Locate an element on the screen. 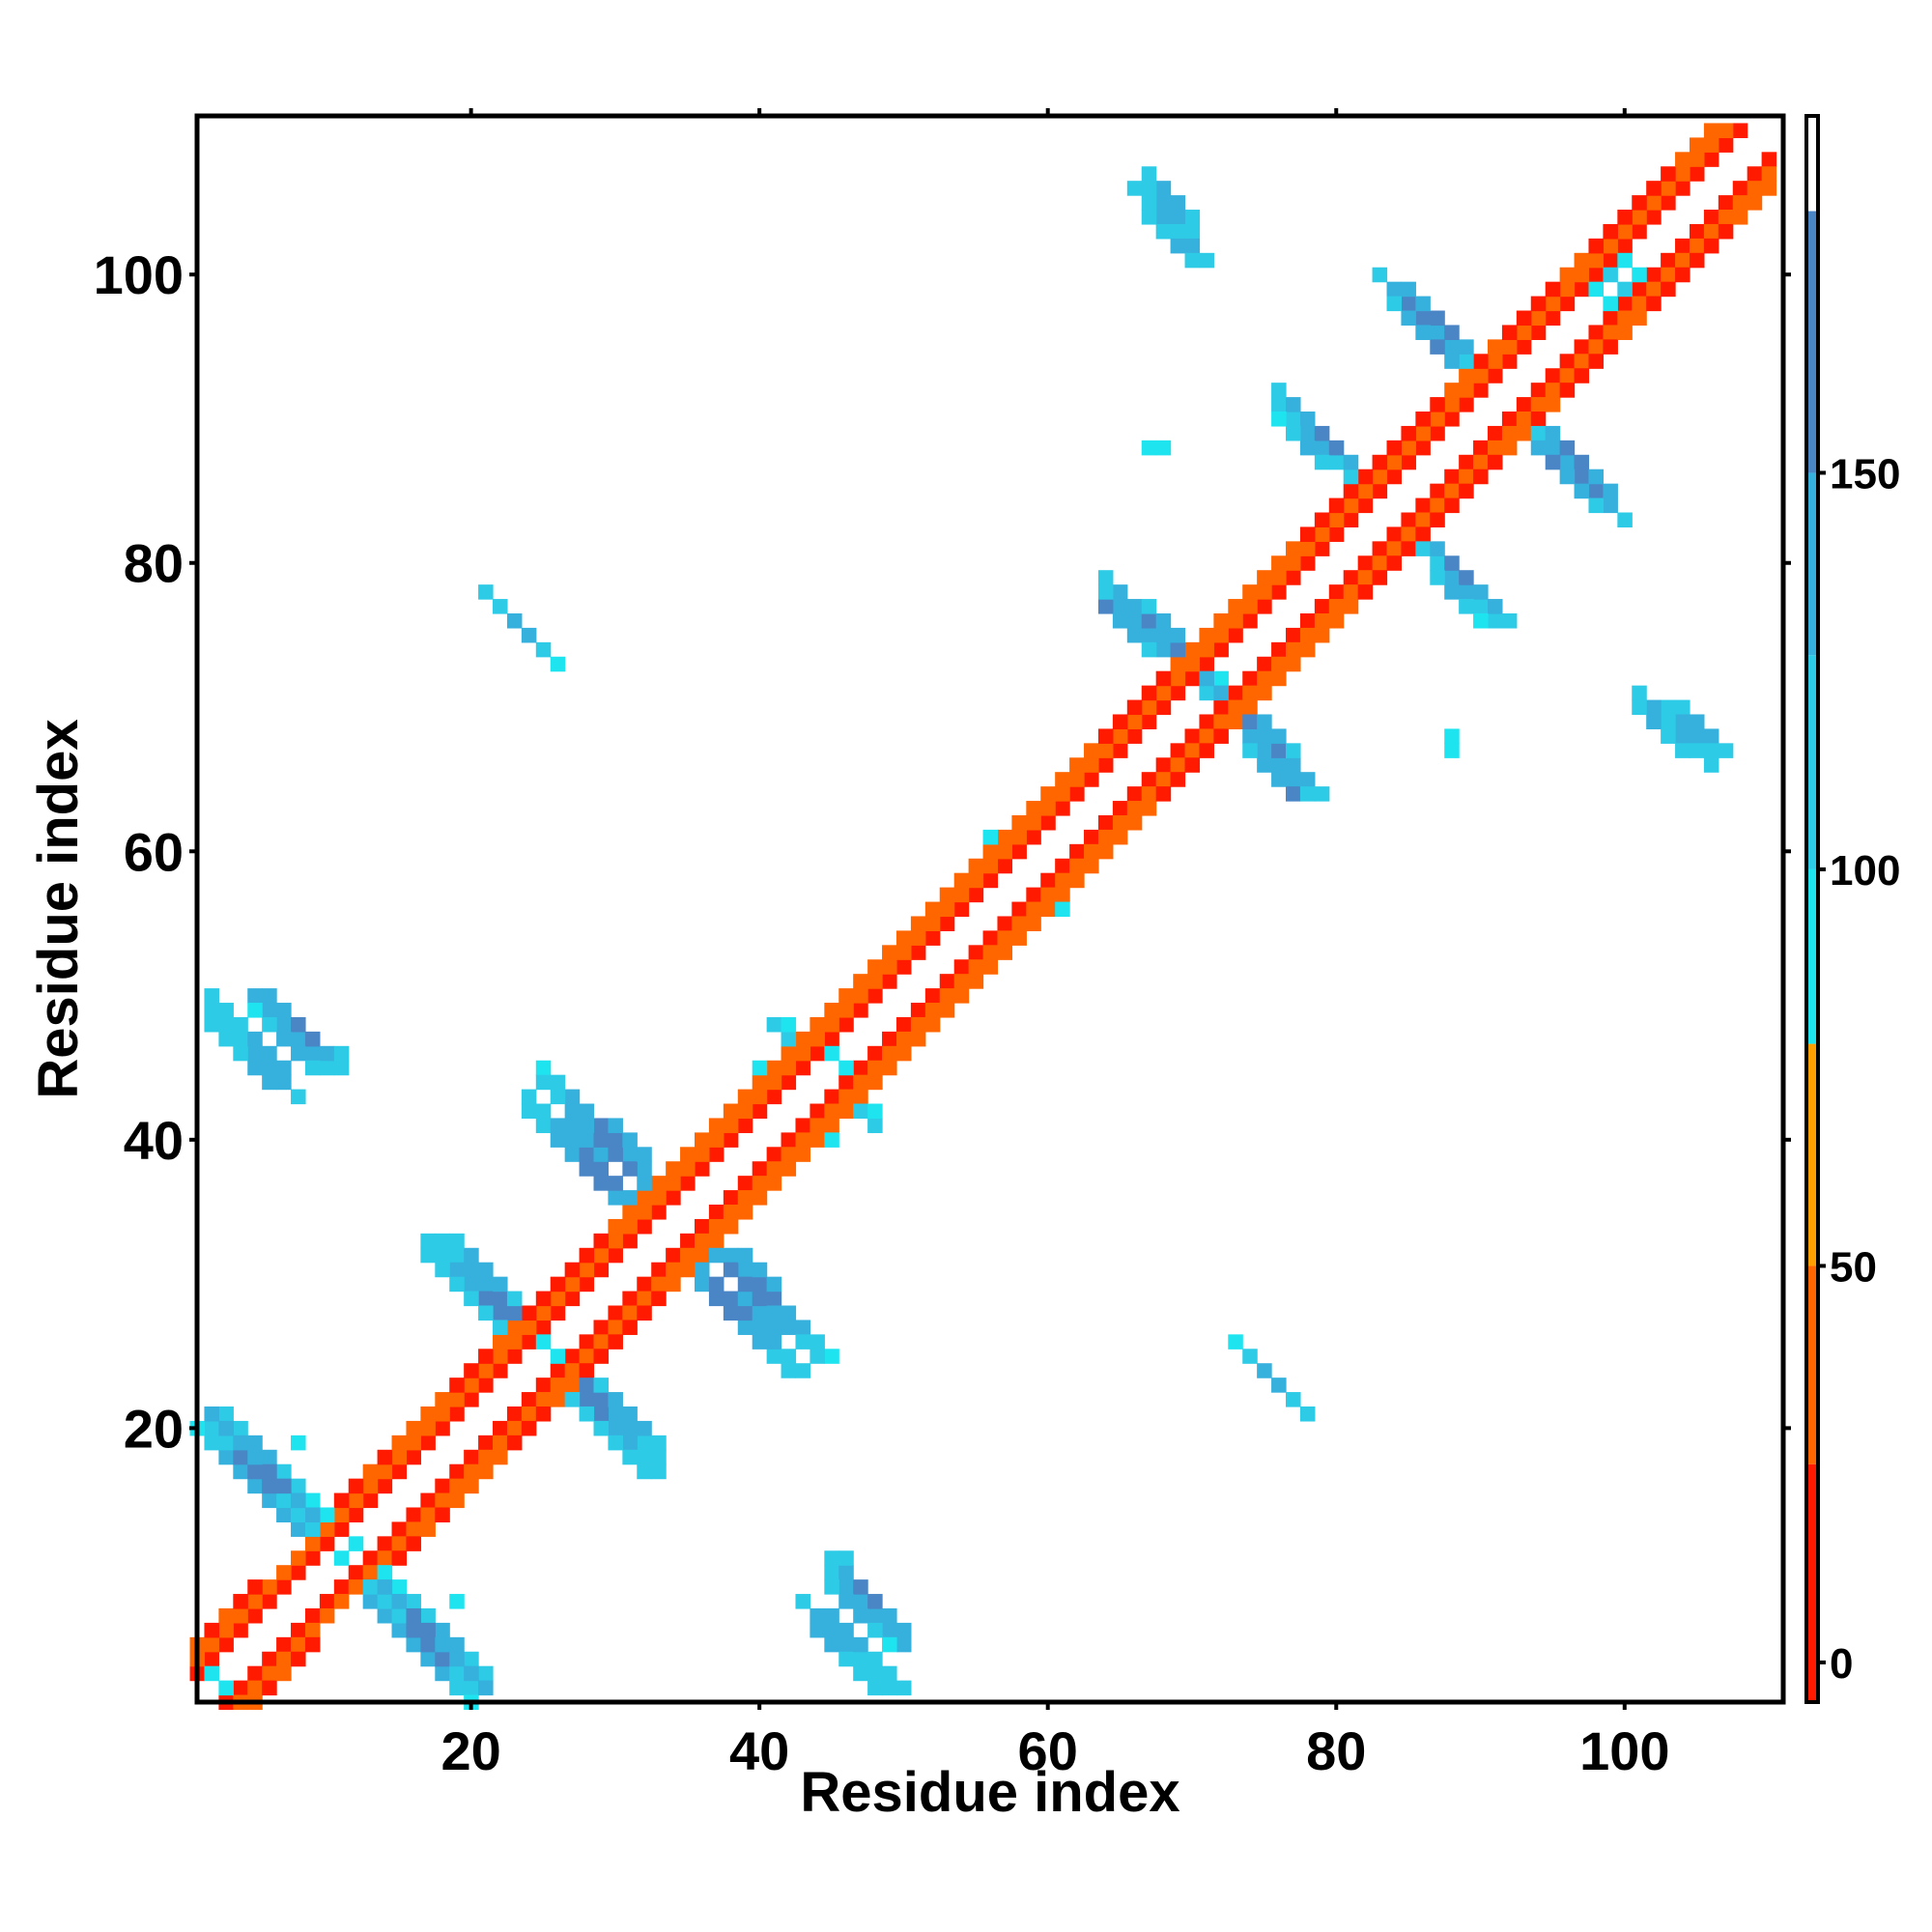 This screenshot has width=1932, height=1932. y-tick-label: 80 is located at coordinates (154, 563).